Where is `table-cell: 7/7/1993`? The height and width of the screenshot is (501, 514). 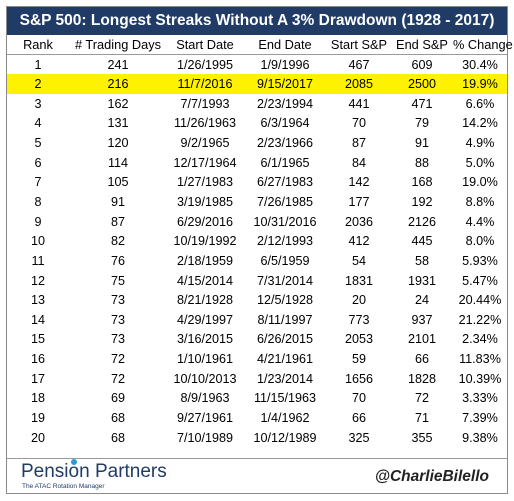
table-cell: 7/7/1993 is located at coordinates (205, 103).